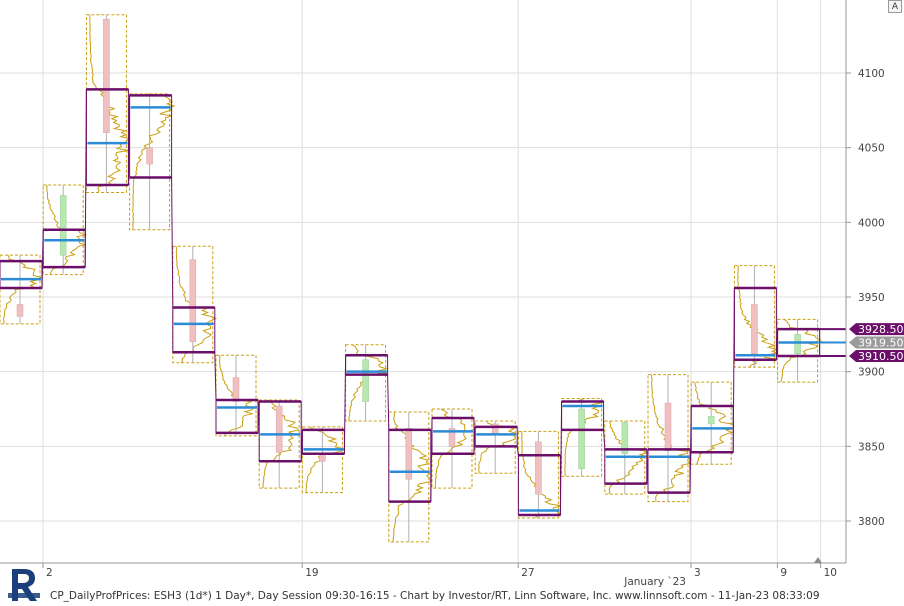 This screenshot has height=606, width=904. I want to click on y-tick-label: 4100, so click(871, 74).